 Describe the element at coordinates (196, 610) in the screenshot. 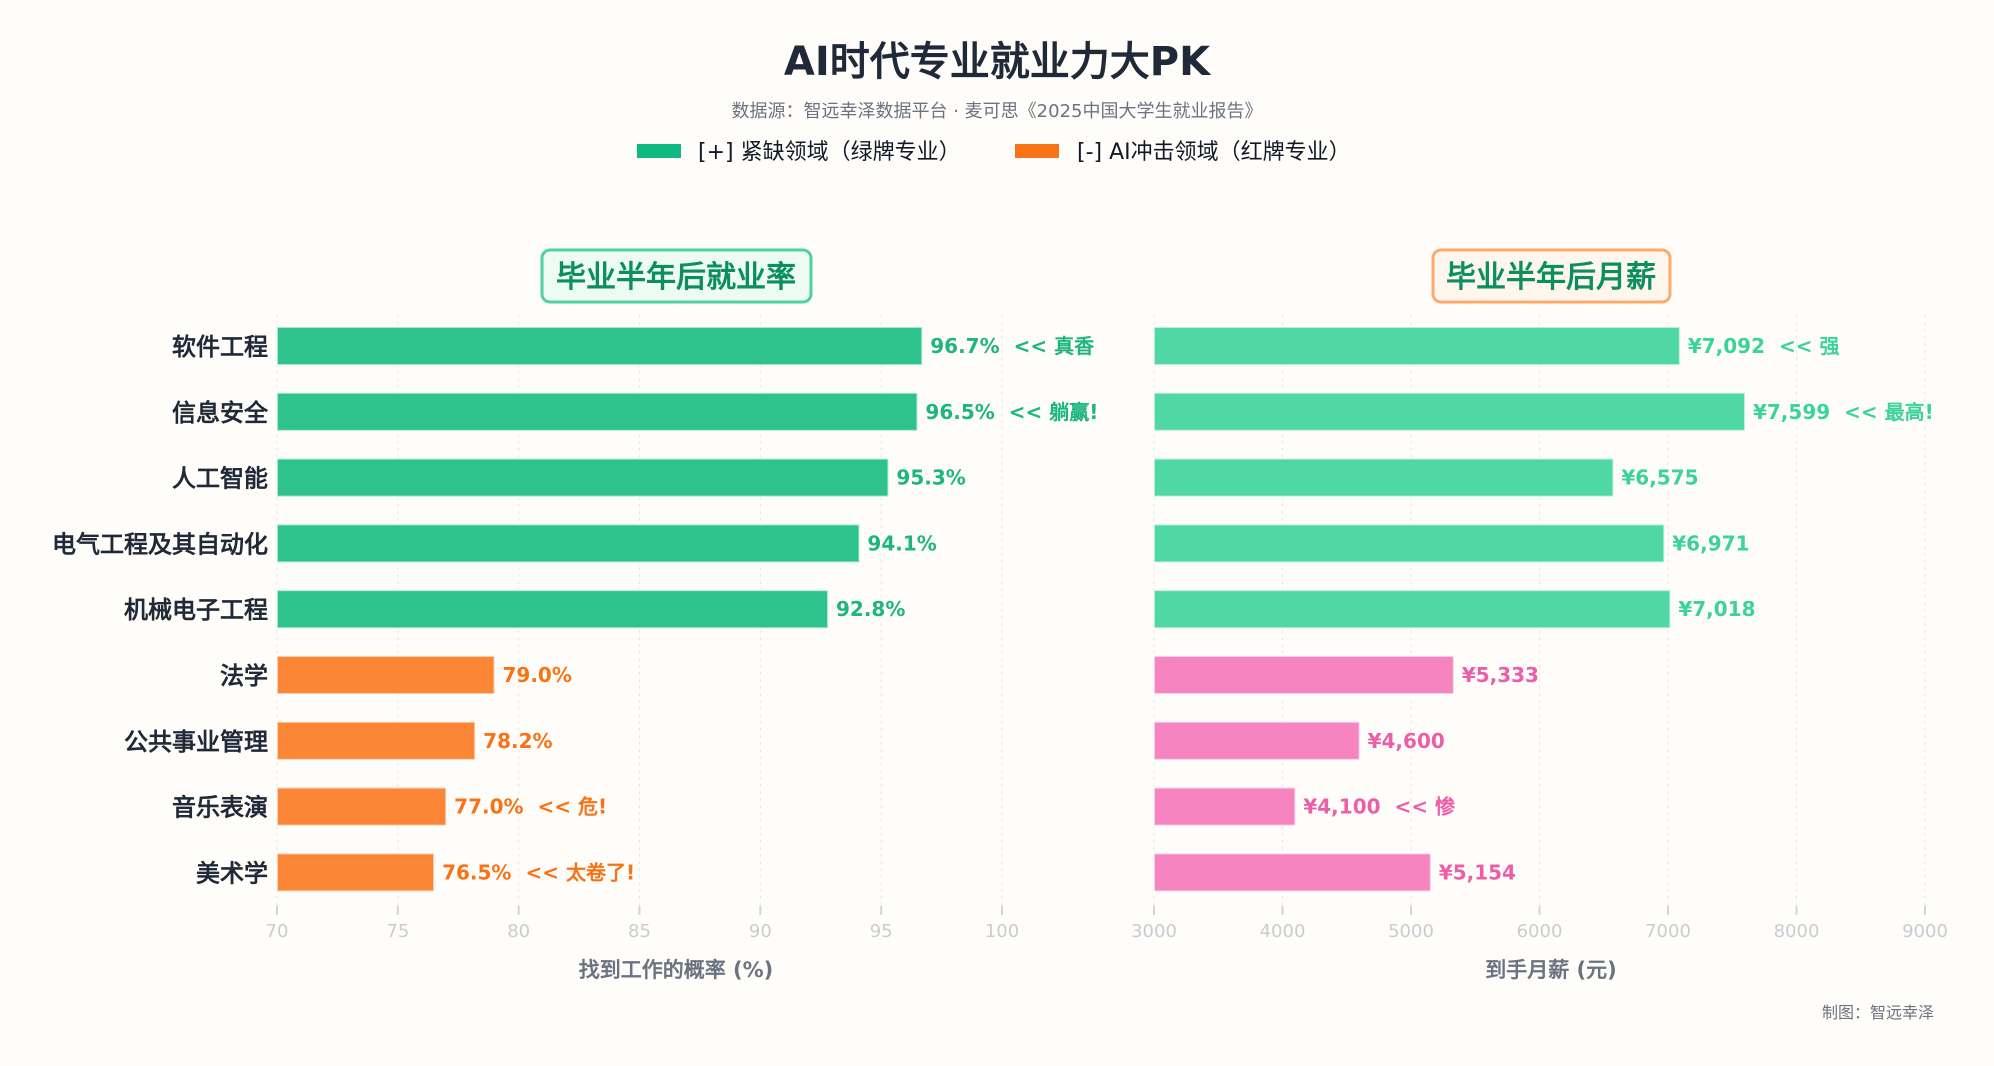

I see `category-label: 机械电子工程` at that location.